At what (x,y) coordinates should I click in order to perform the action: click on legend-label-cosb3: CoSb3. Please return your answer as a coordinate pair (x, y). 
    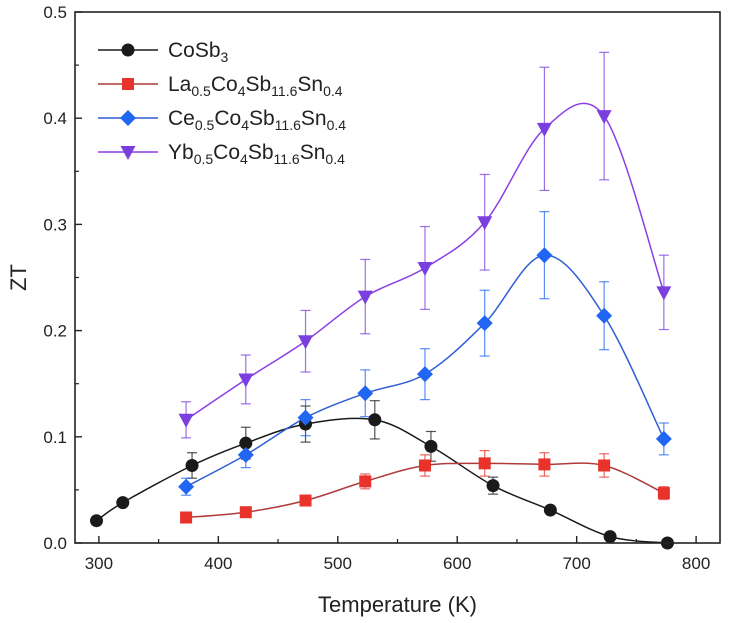
    Looking at the image, I should click on (198, 52).